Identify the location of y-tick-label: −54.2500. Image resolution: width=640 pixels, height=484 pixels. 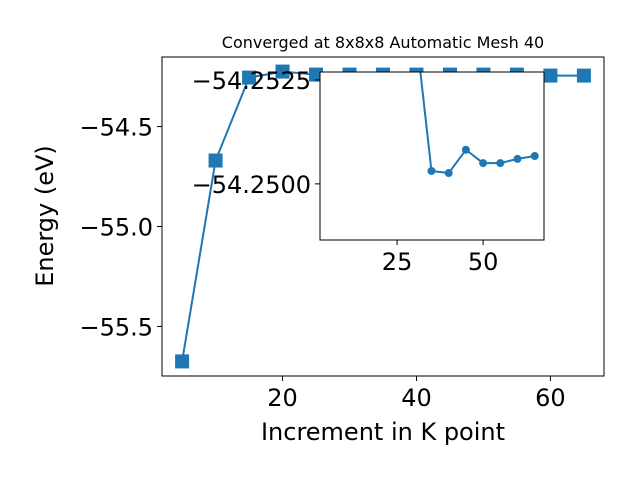
(251, 185).